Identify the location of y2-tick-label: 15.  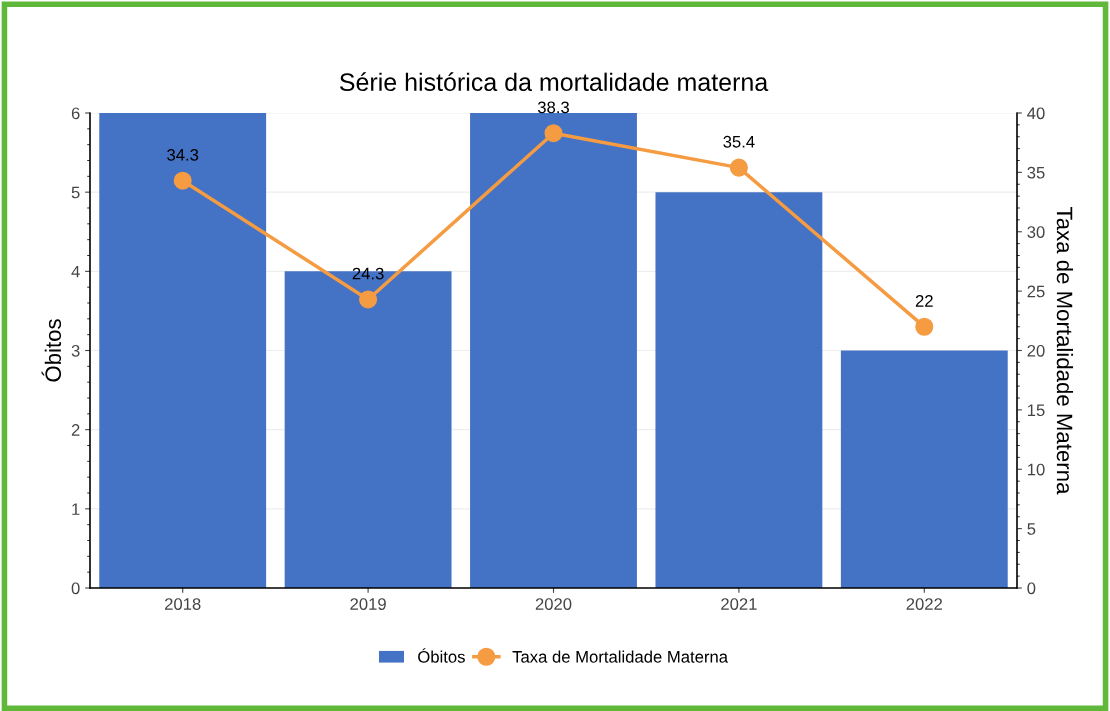
(1036, 410).